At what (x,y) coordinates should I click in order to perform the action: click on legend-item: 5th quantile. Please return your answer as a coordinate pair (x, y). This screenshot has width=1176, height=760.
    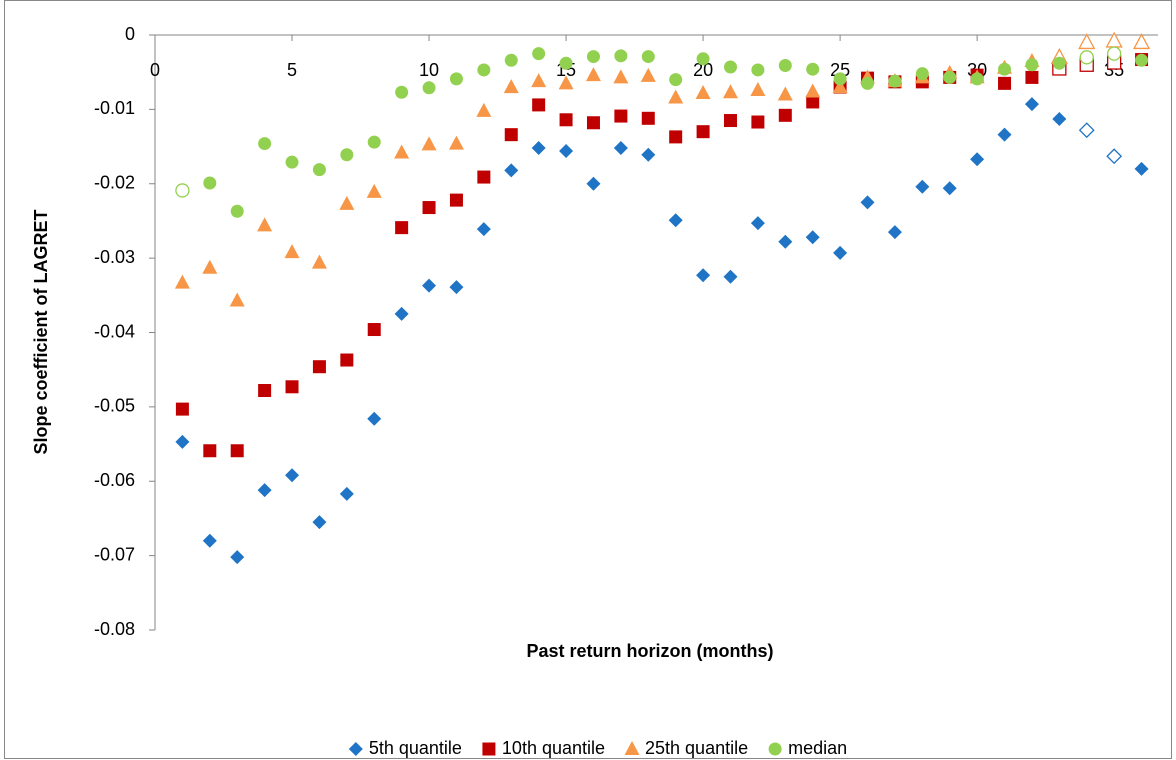
    Looking at the image, I should click on (405, 748).